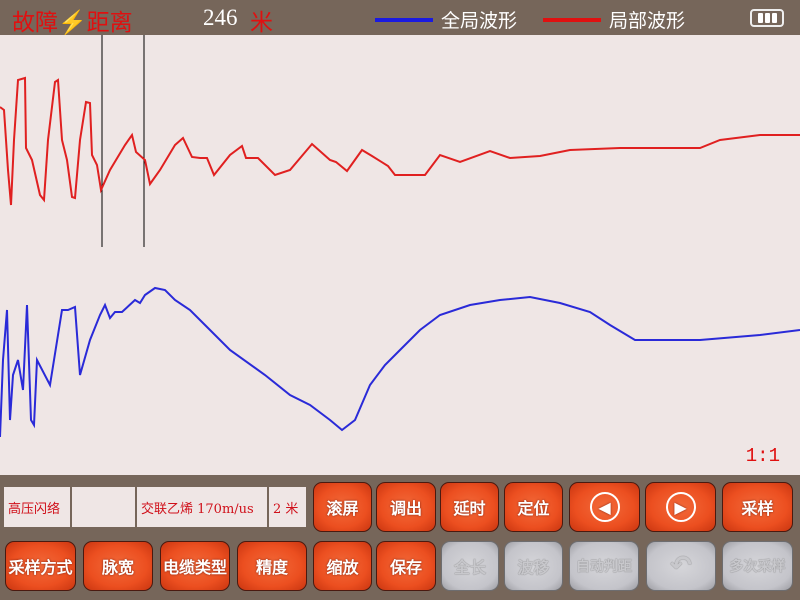 Image resolution: width=800 pixels, height=600 pixels. I want to click on auto-distance-button: 自动判距, so click(604, 566).